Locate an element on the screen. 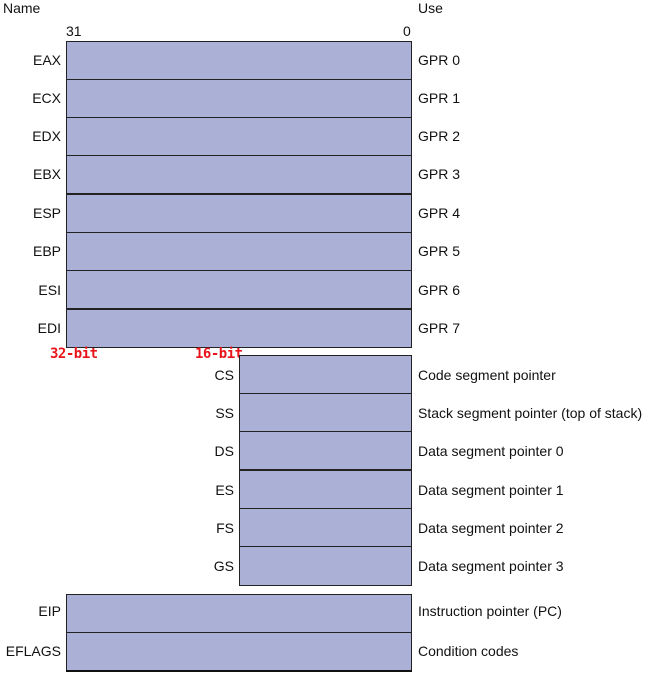 This screenshot has height=673, width=665. register-use-eflags: Condition codes is located at coordinates (468, 651).